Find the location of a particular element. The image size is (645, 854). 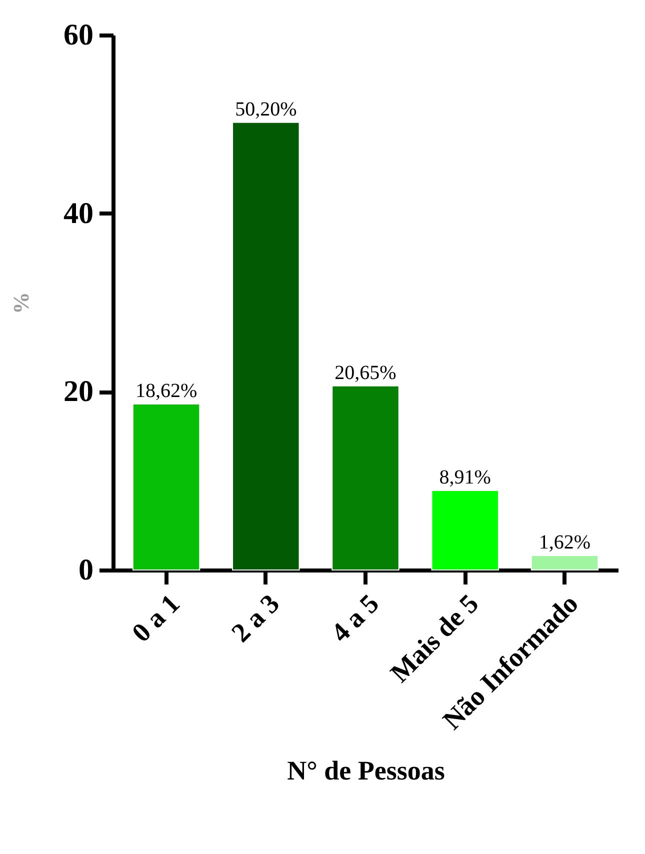

y-tick-label: 60 is located at coordinates (79, 35).